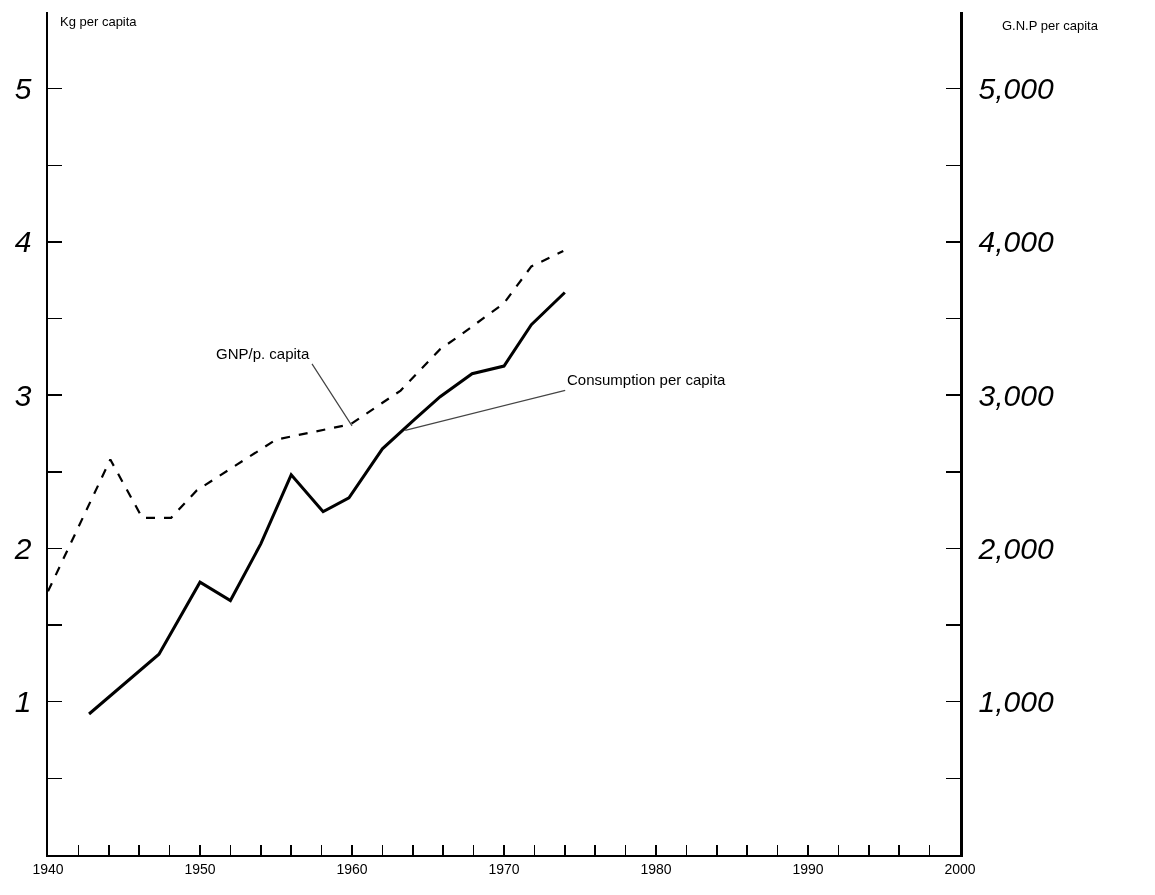 This screenshot has height=895, width=1155. Describe the element at coordinates (1016, 242) in the screenshot. I see `y2-tick-label: 4,000` at that location.